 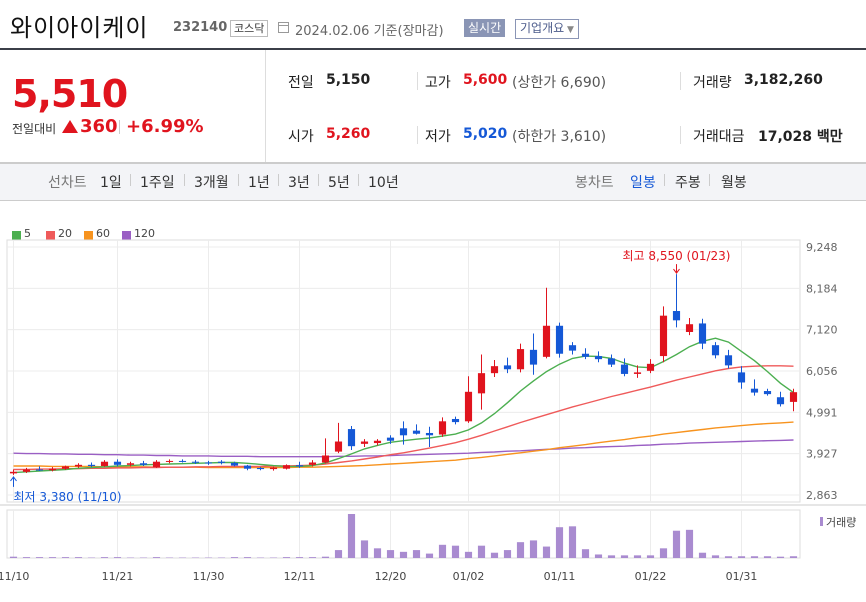 I want to click on base-date: 2024.02.06, so click(x=332, y=31).